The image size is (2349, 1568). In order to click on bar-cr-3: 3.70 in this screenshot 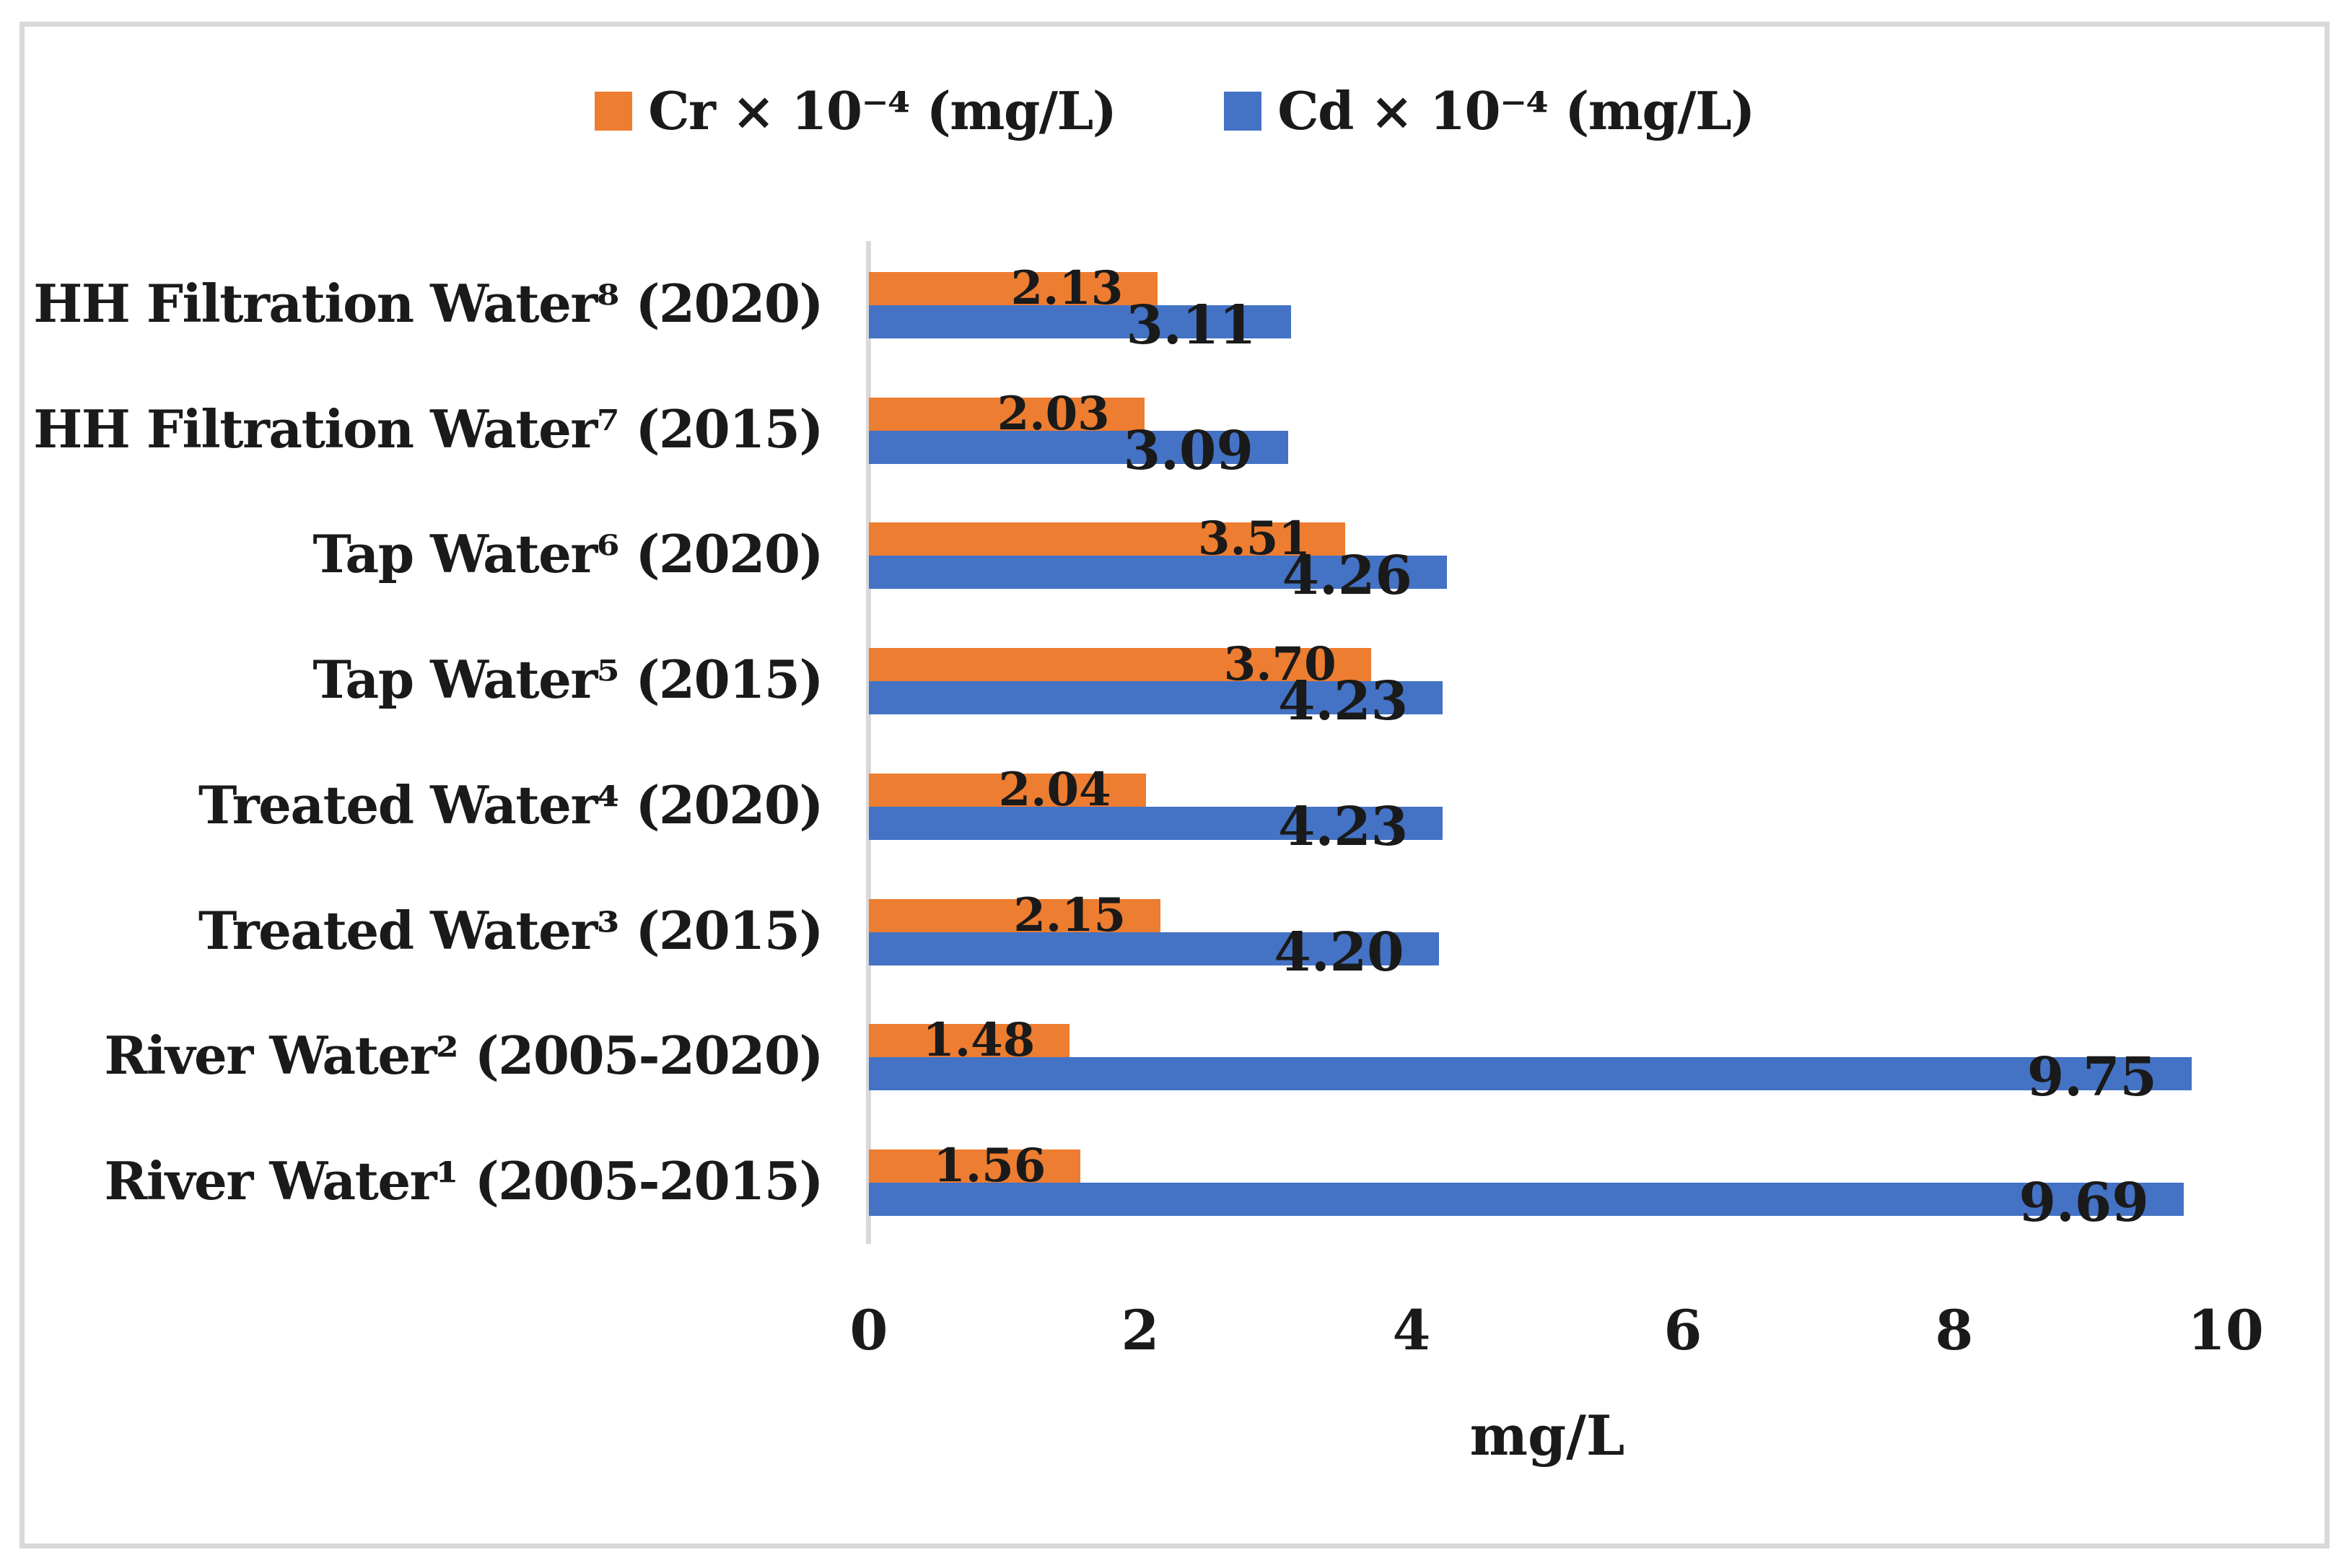, I will do `click(1120, 664)`.